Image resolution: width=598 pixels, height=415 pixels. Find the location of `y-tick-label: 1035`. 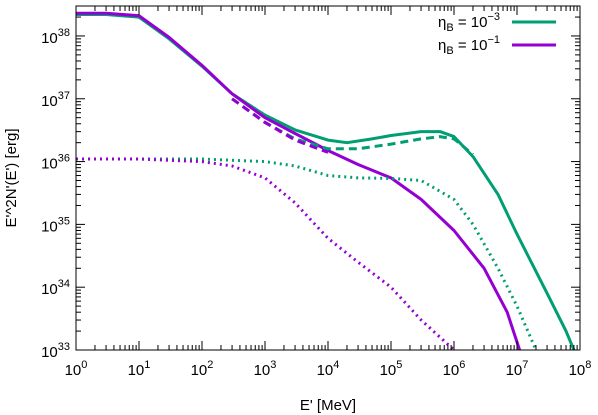

y-tick-label: 1035 is located at coordinates (55, 225).